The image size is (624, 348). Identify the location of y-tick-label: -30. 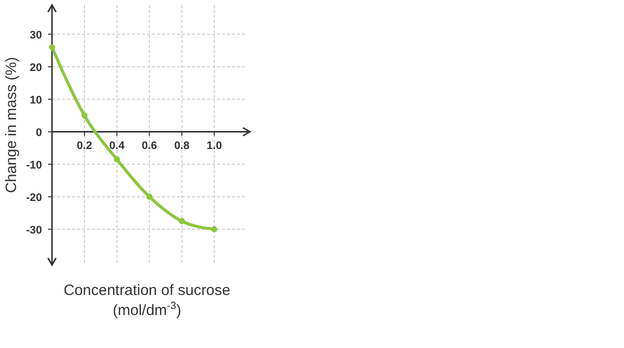
(34, 230).